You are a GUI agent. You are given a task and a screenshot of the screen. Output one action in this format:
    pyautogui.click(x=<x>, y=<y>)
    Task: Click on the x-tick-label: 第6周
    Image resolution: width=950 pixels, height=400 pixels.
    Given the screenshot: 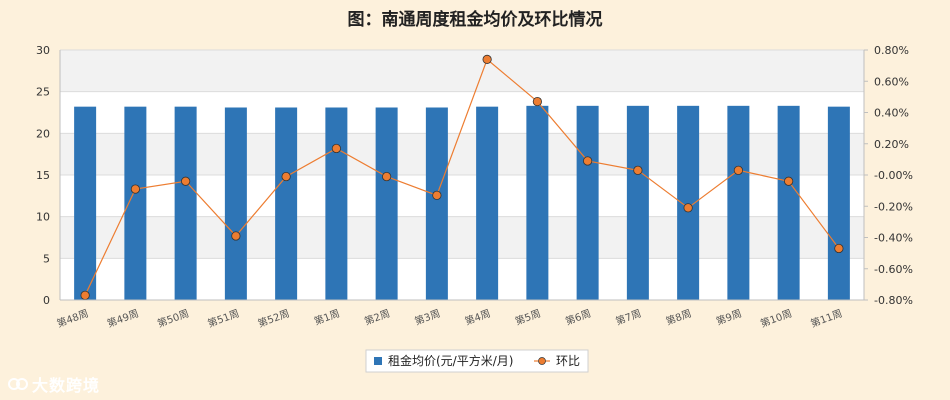 What is the action you would take?
    pyautogui.click(x=577, y=317)
    